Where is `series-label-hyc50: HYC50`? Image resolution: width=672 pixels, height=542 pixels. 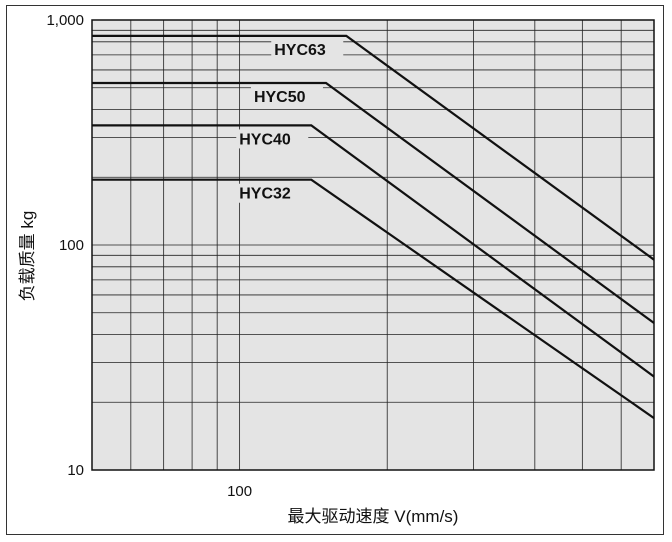 series-label-hyc50: HYC50 is located at coordinates (280, 97).